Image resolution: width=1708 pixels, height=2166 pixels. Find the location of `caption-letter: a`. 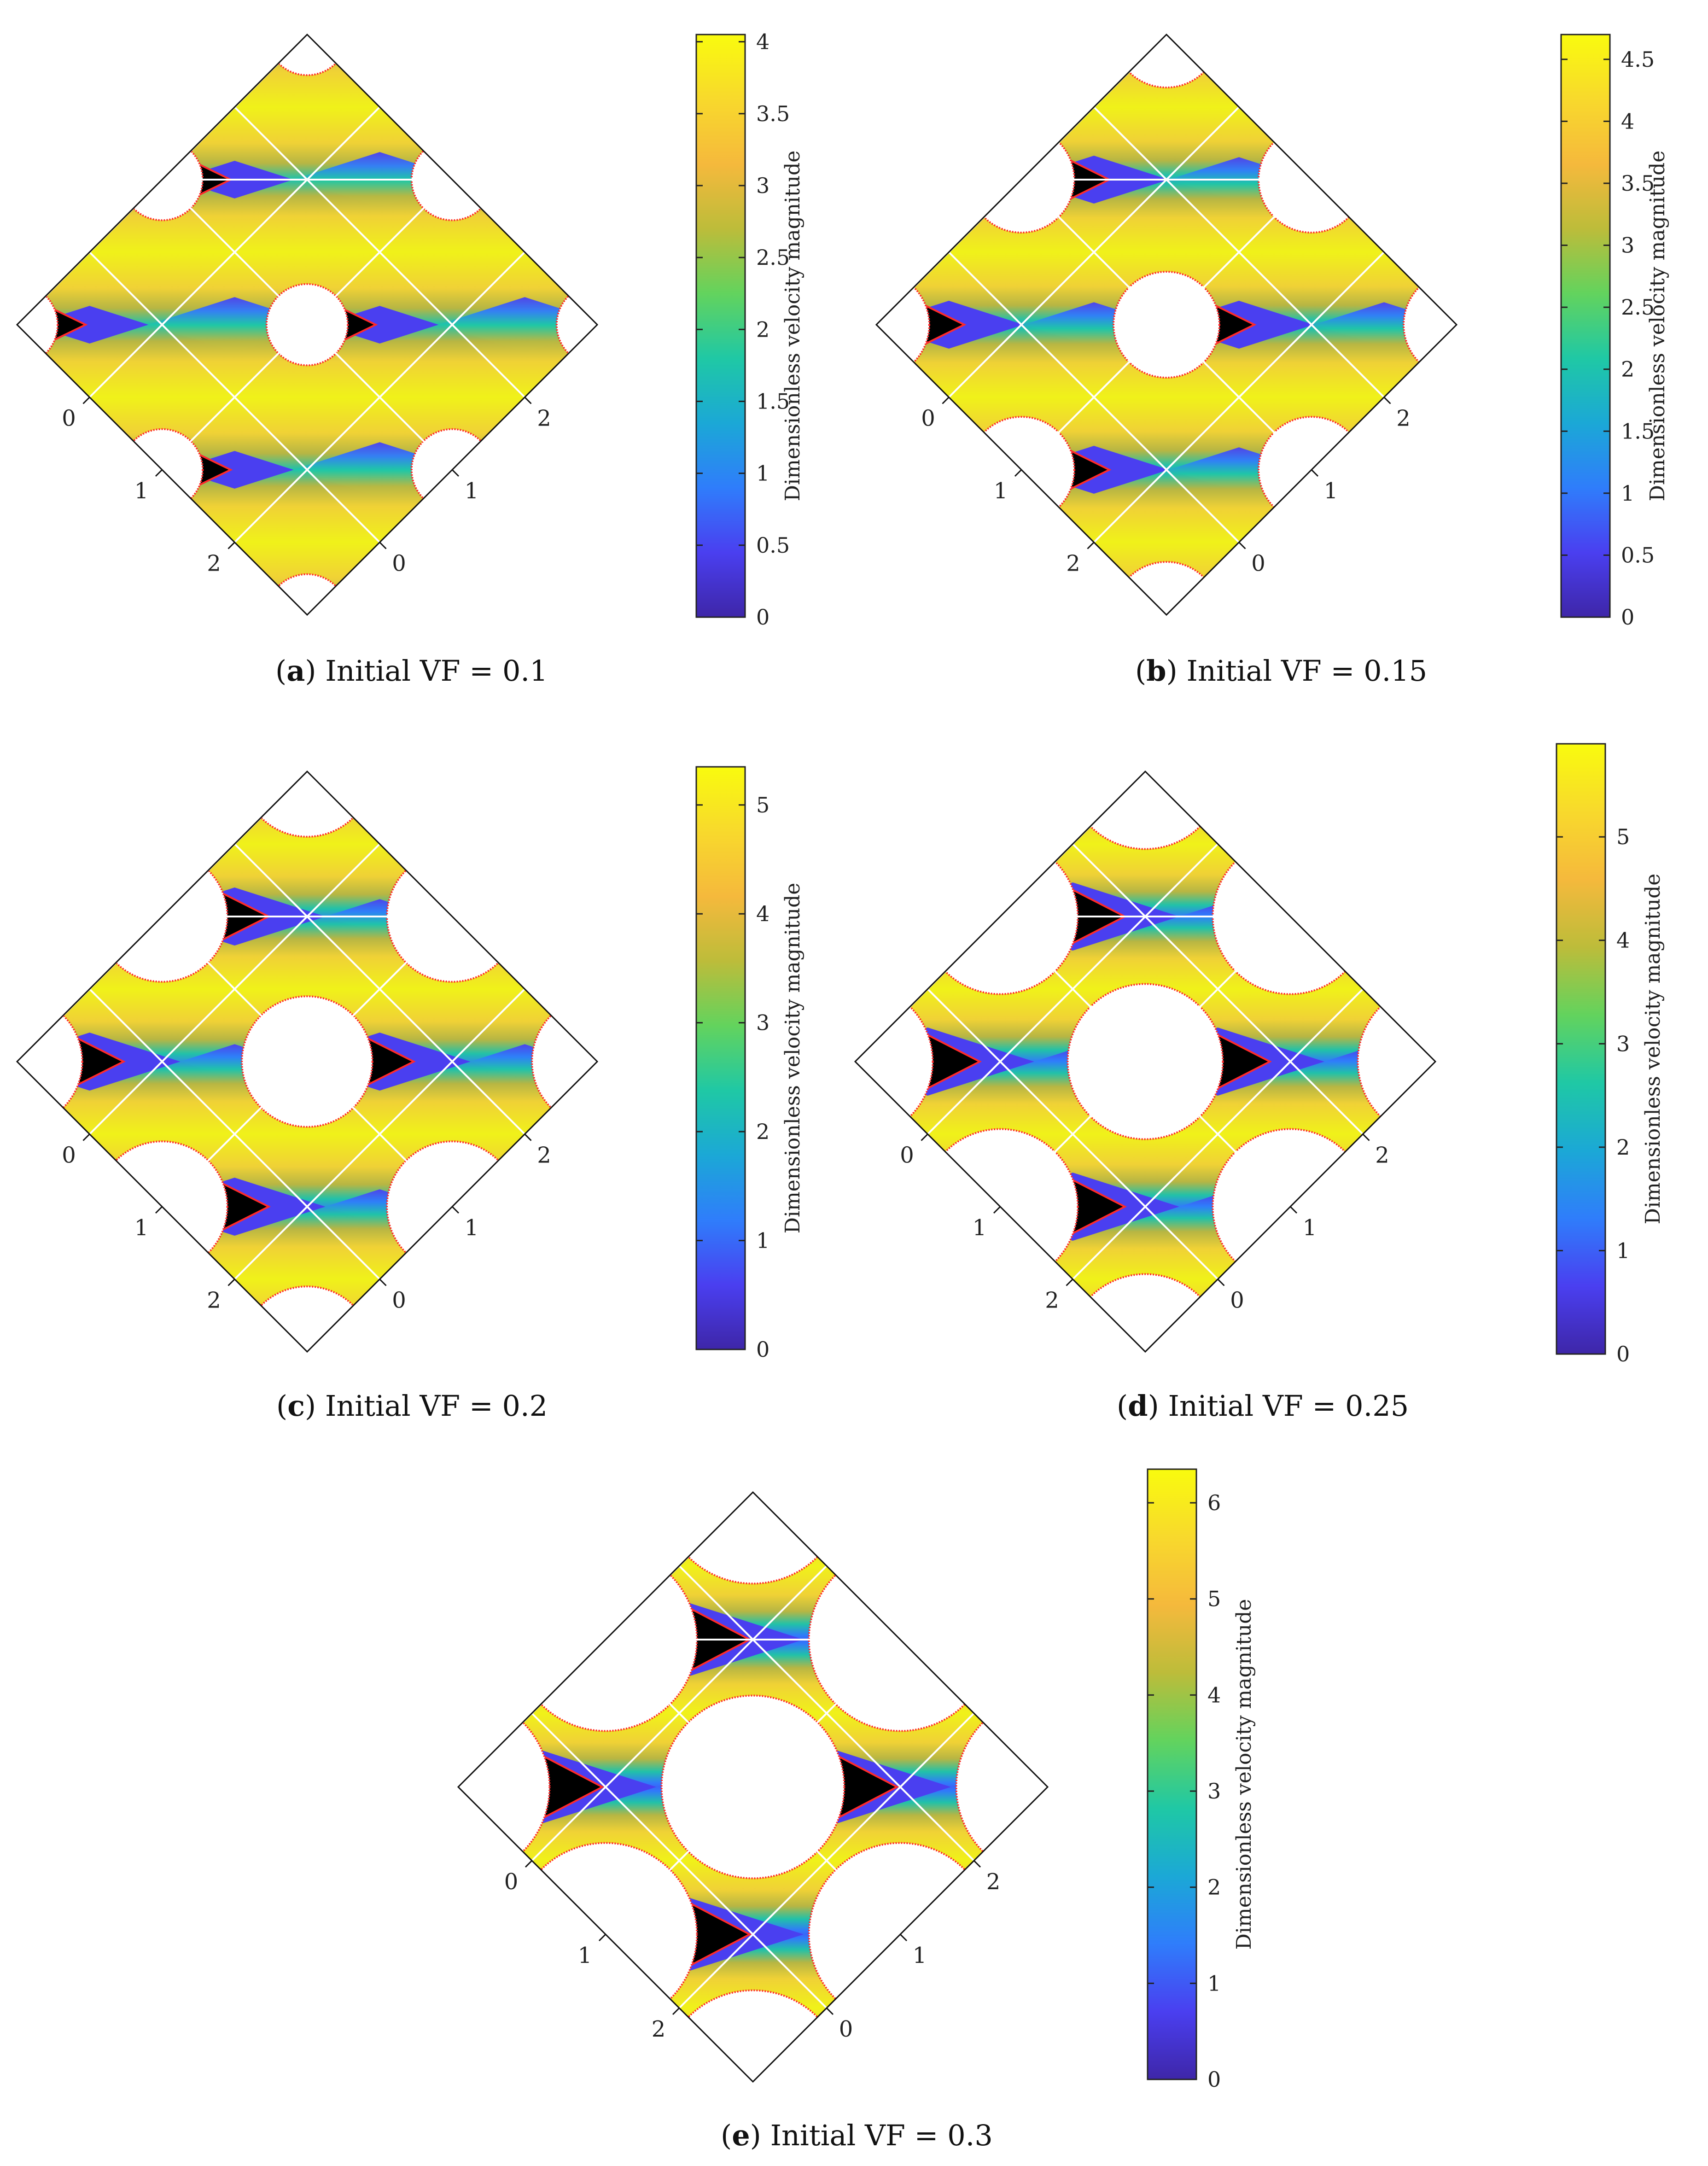

caption-letter: a is located at coordinates (295, 671).